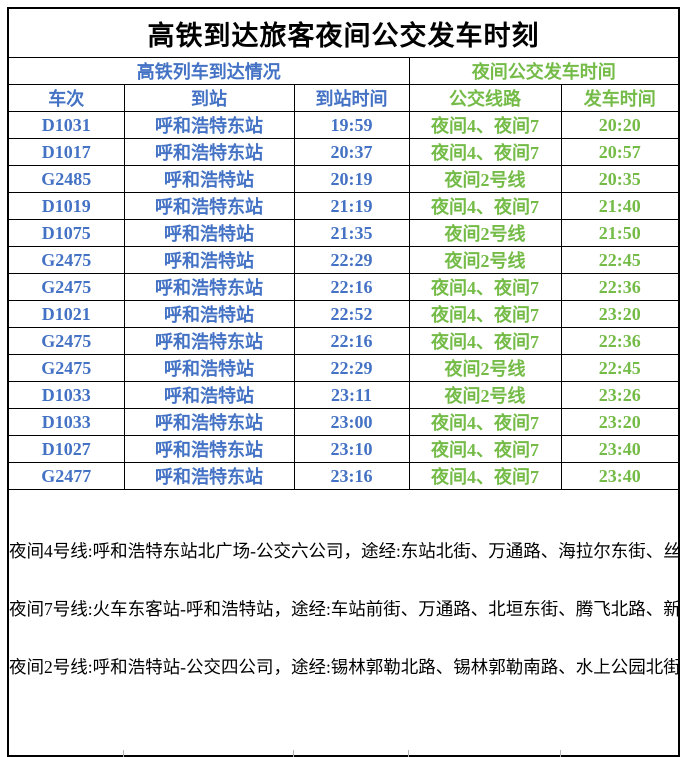 This screenshot has height=757, width=685. Describe the element at coordinates (620, 395) in the screenshot. I see `departure-time-cell: 23:26` at that location.